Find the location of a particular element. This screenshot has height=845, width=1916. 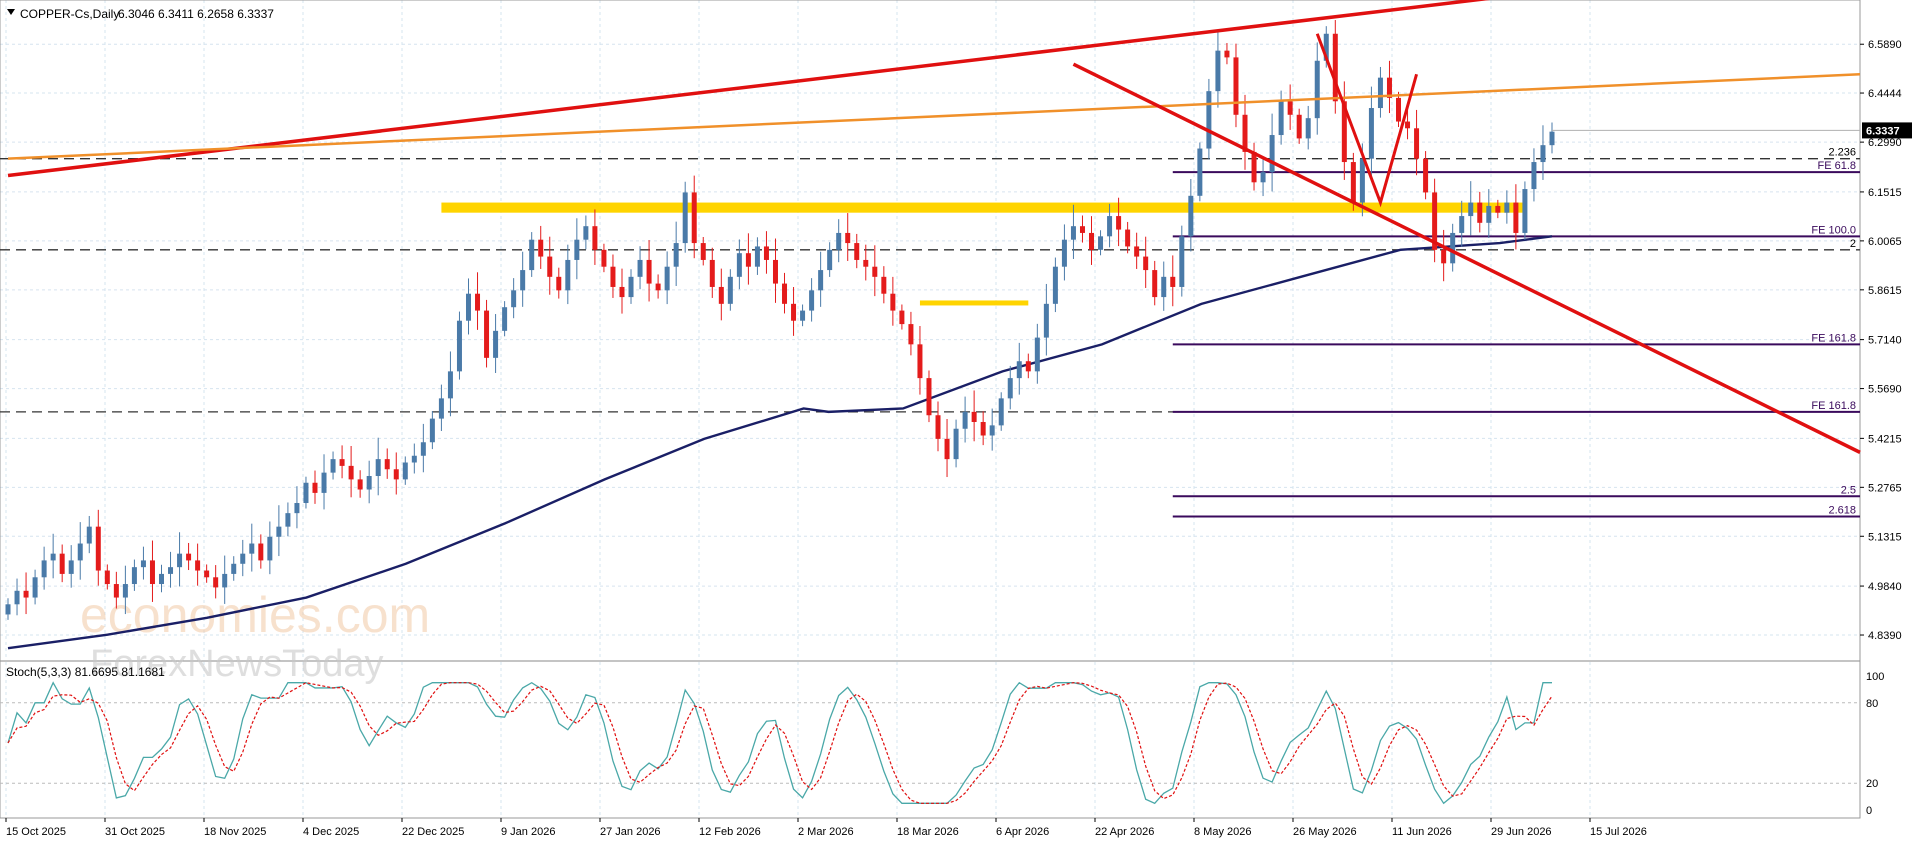

price-tick-label: 6.4444 is located at coordinates (1885, 94).